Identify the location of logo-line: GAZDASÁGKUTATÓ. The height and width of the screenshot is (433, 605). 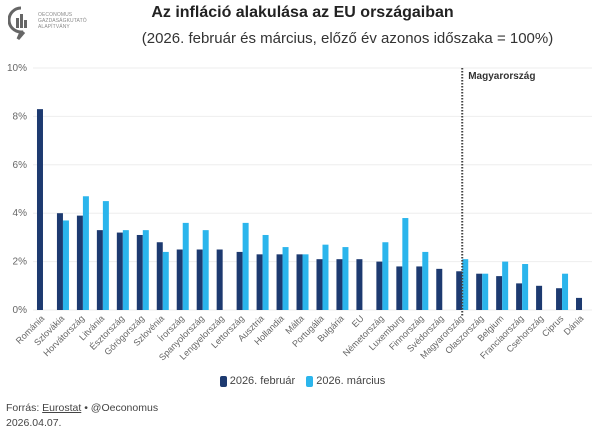
(62, 21).